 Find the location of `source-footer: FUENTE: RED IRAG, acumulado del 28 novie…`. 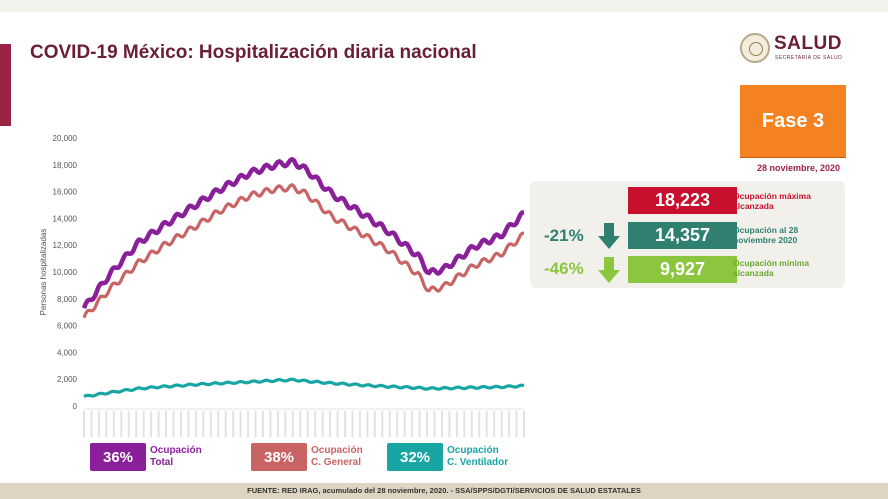

source-footer: FUENTE: RED IRAG, acumulado del 28 novie… is located at coordinates (444, 491).